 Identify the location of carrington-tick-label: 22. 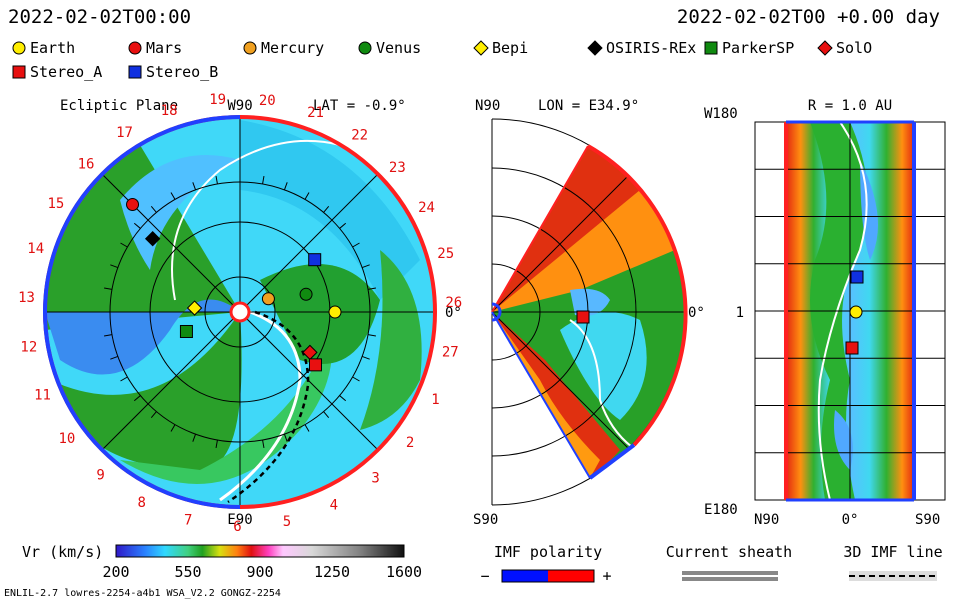
(359, 136).